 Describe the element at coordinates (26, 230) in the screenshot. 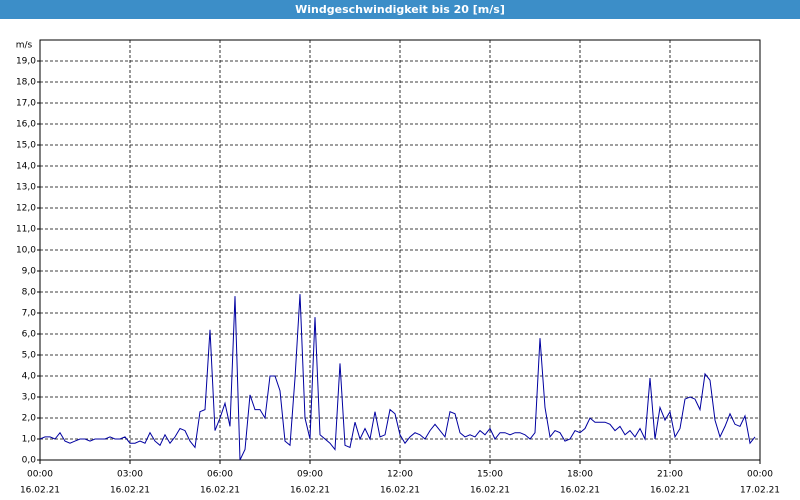

I see `y-tick-label: 11,0` at that location.